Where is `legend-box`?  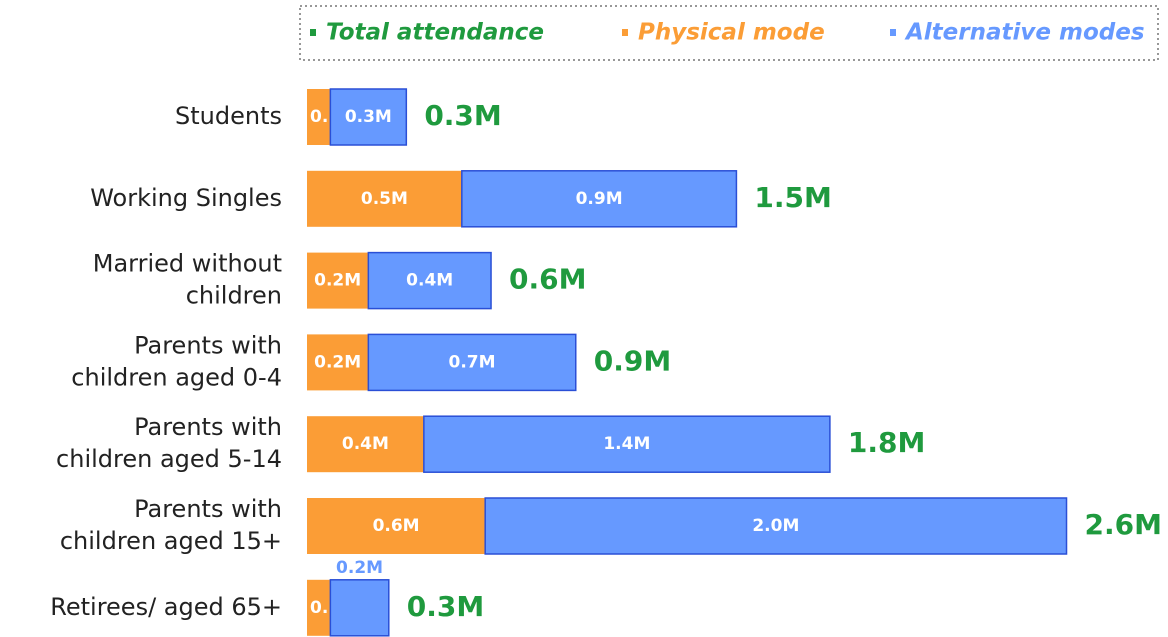 legend-box is located at coordinates (729, 33).